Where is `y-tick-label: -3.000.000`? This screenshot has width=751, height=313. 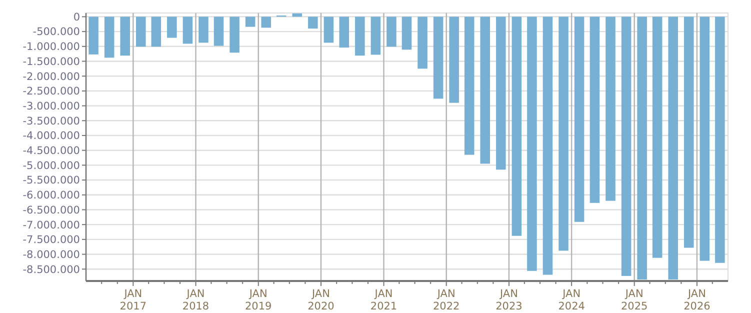 y-tick-label: -3.000.000 is located at coordinates (51, 106).